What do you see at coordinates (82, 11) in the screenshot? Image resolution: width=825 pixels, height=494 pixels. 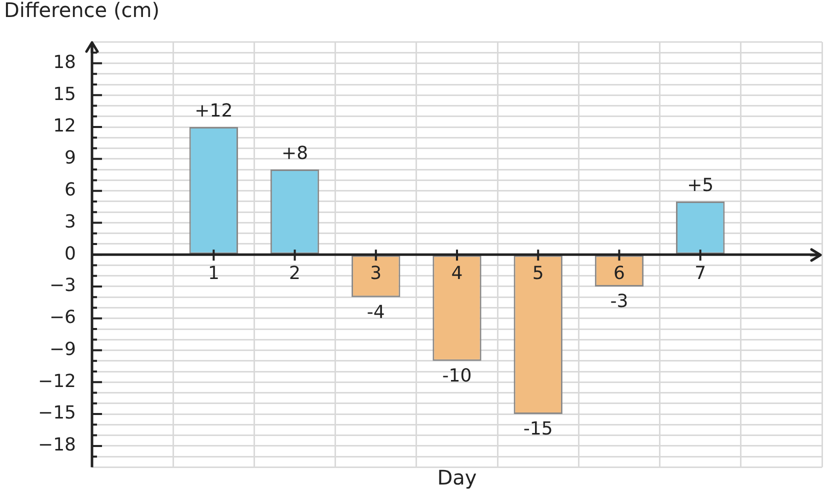 I see `y-axis-title: Difference (cm)` at bounding box center [82, 11].